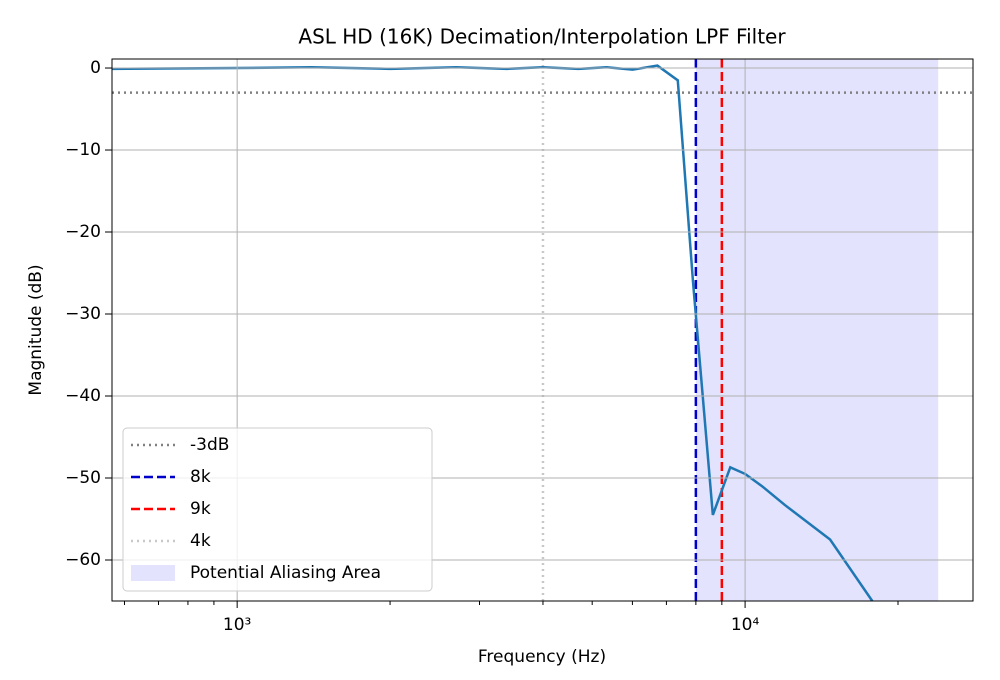  What do you see at coordinates (153, 573) in the screenshot?
I see `legend-handle` at bounding box center [153, 573].